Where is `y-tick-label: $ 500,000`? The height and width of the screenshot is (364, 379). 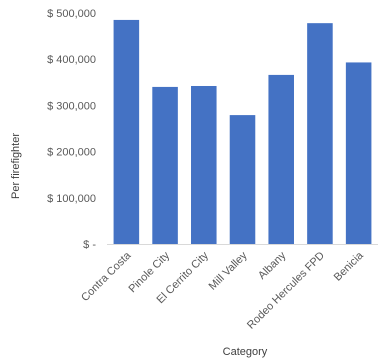
y-tick-label: $ 500,000 is located at coordinates (71, 14).